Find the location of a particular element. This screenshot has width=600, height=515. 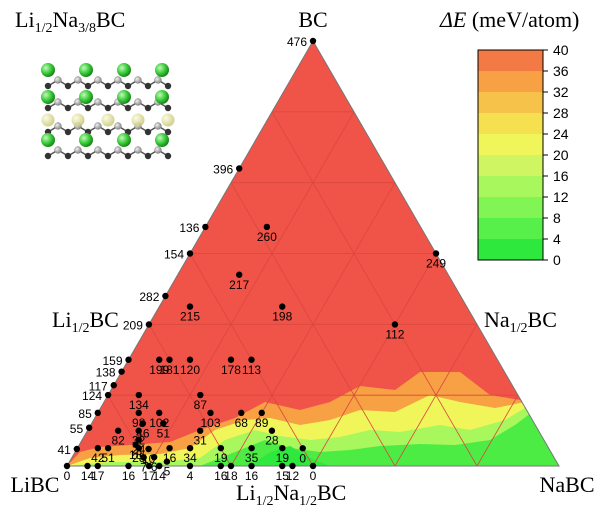

data-label: 215 is located at coordinates (190, 317).